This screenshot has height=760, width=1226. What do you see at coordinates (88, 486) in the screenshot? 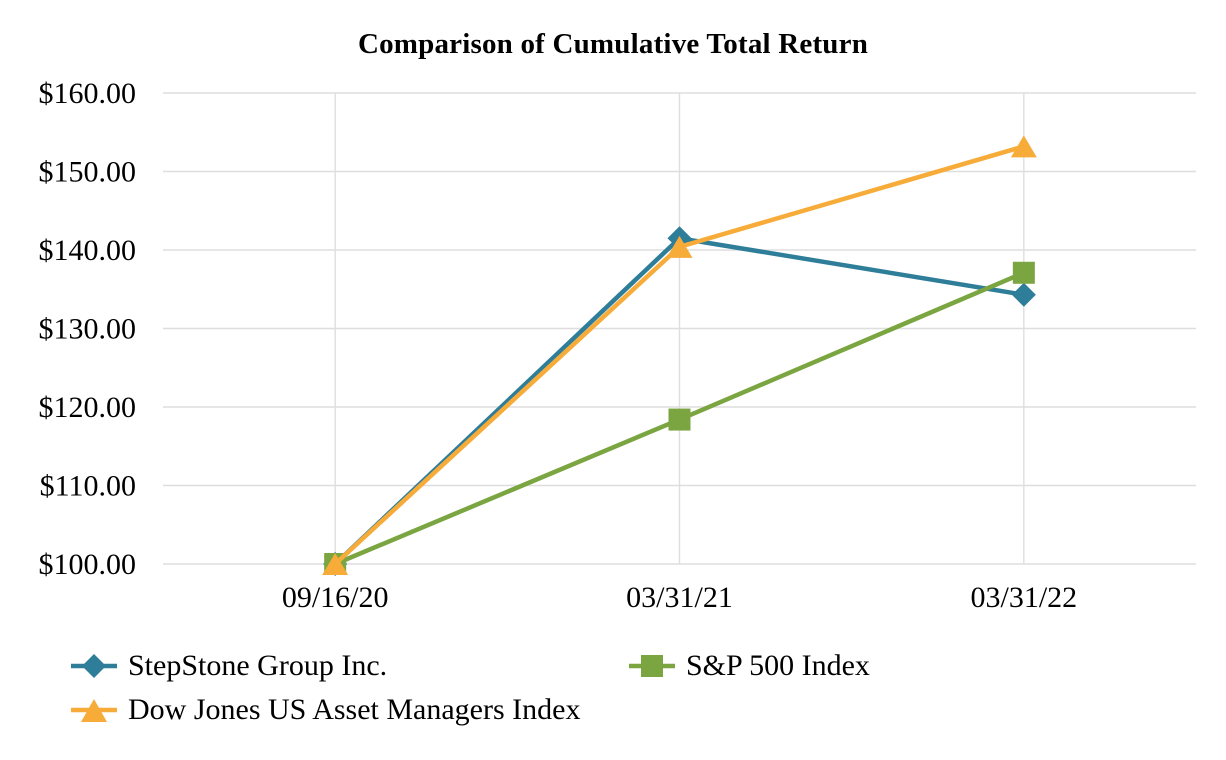
I see `y-axis-tick-label: $110.00` at bounding box center [88, 486].